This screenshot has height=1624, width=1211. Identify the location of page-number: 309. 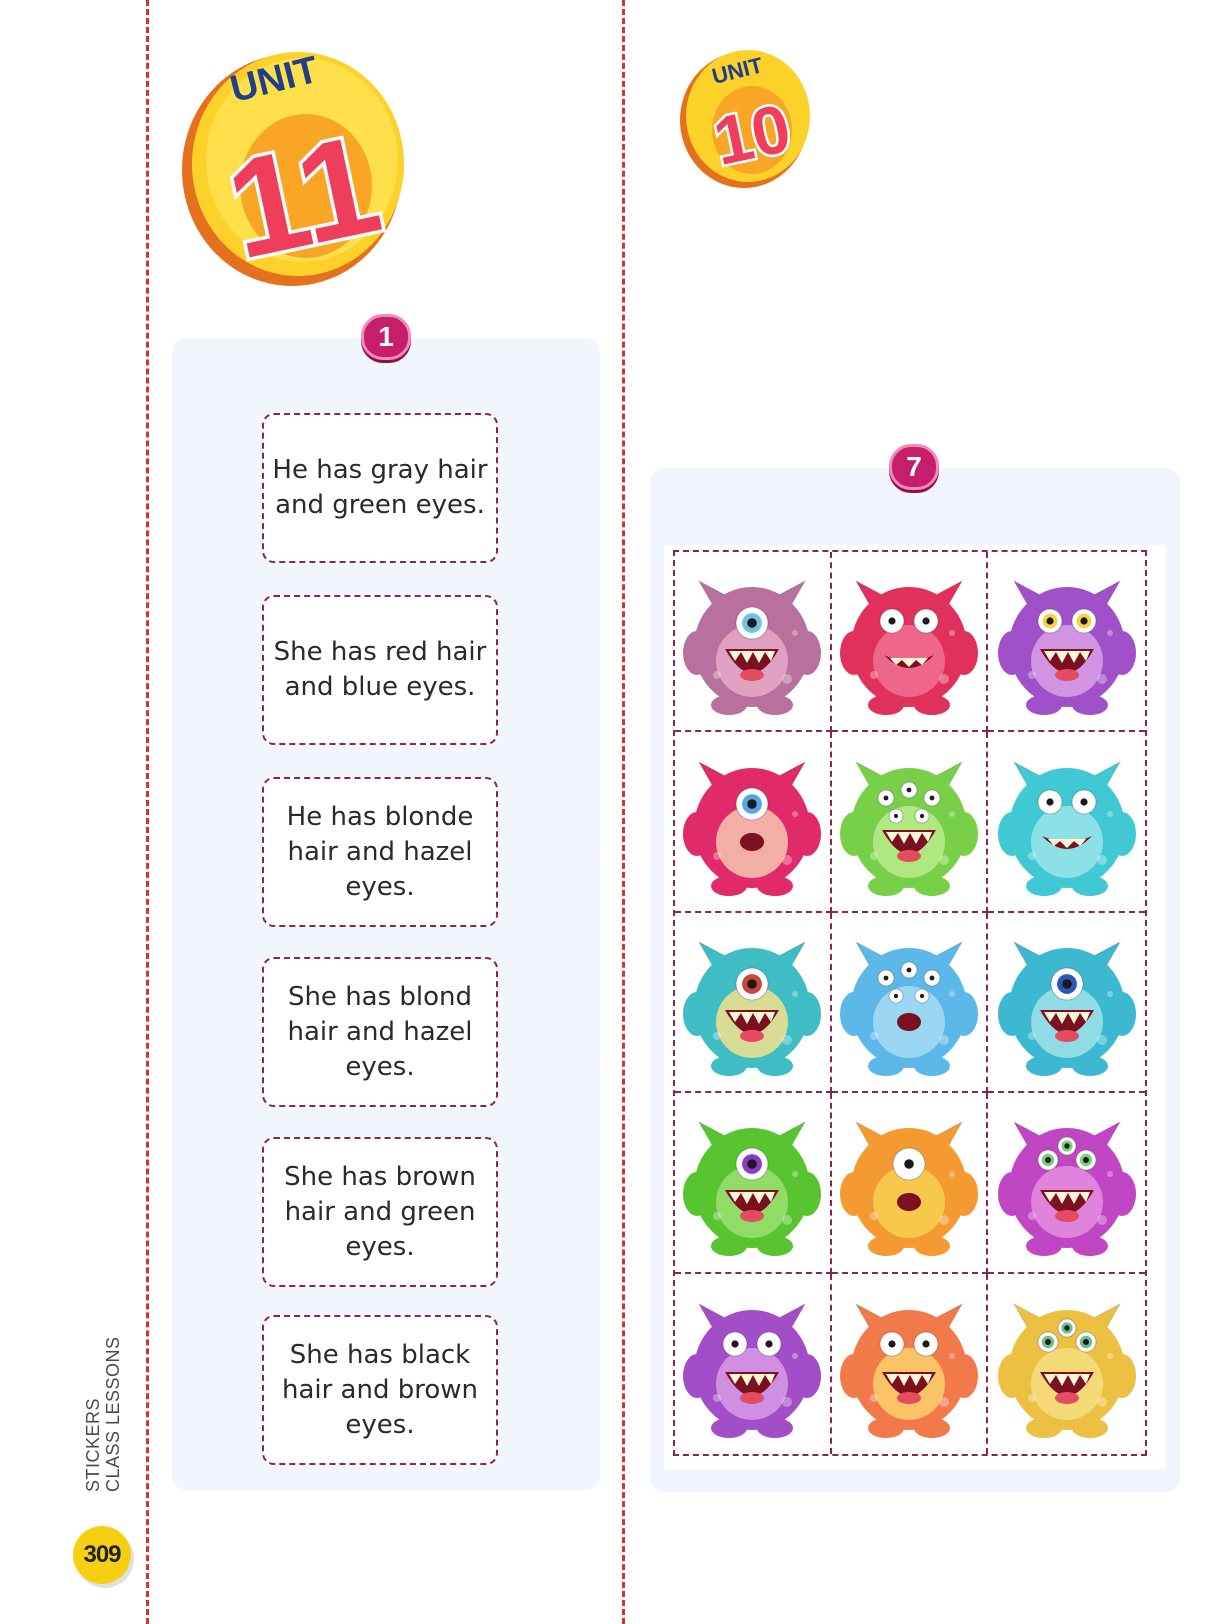
(102, 1555).